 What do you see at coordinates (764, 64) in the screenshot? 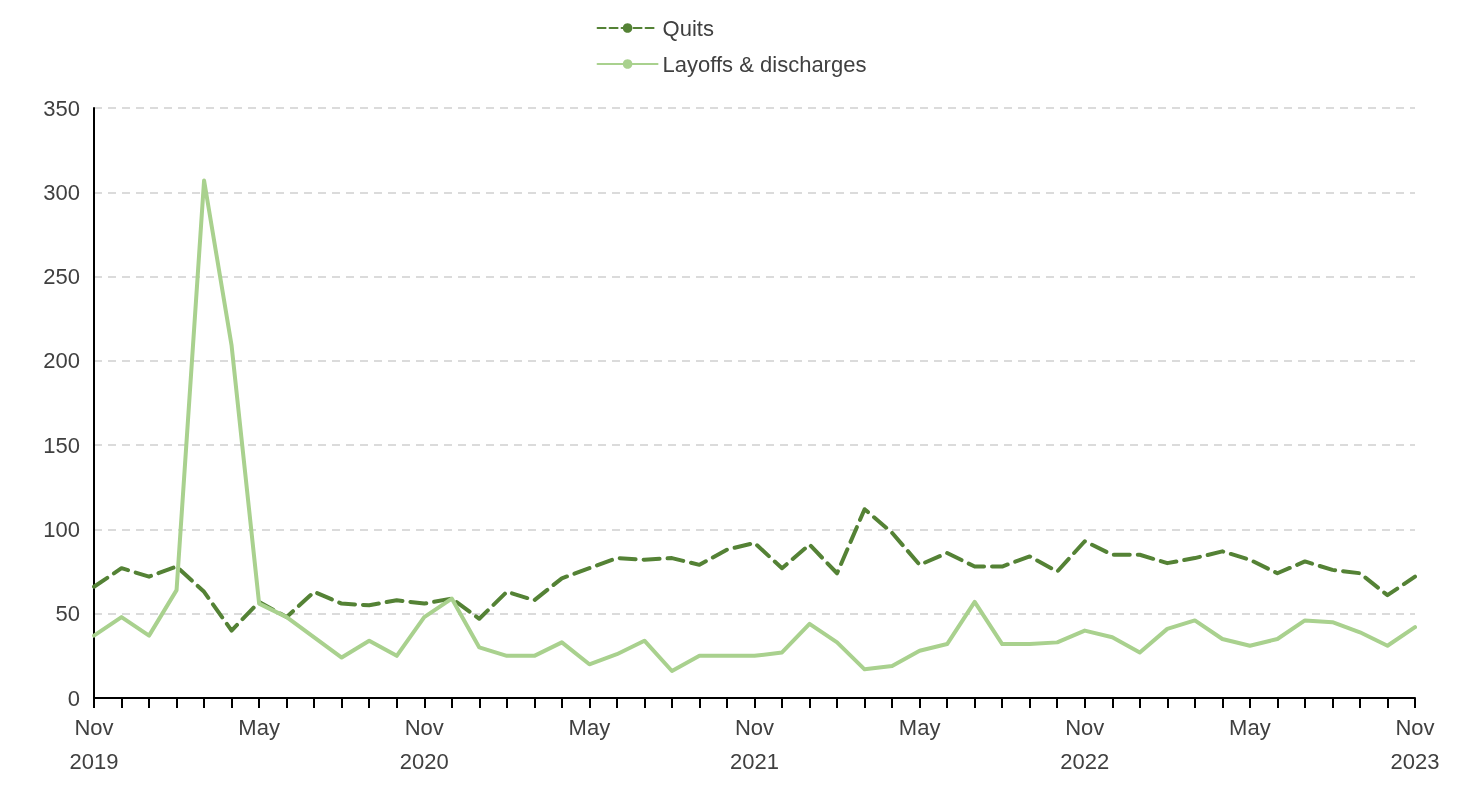
I see `legend-label: Layoffs & discharges` at bounding box center [764, 64].